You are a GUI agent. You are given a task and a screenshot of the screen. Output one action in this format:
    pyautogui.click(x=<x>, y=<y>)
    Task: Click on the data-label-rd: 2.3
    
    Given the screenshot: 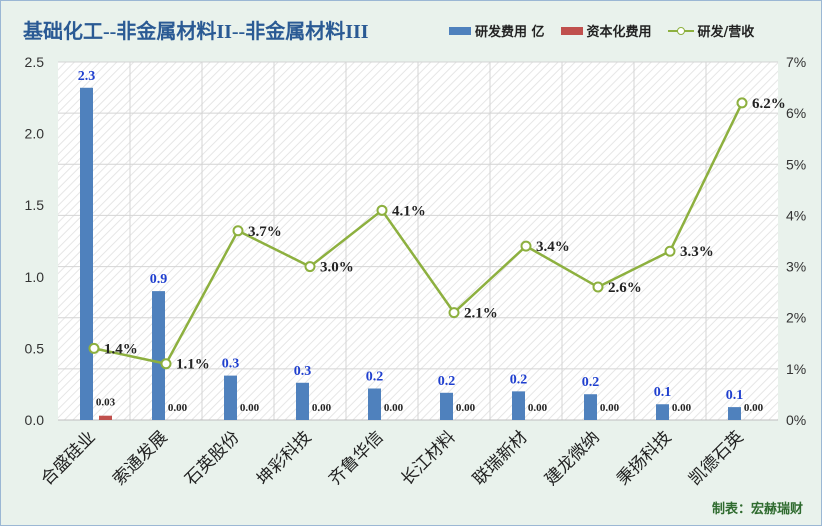 What is the action you would take?
    pyautogui.click(x=87, y=76)
    